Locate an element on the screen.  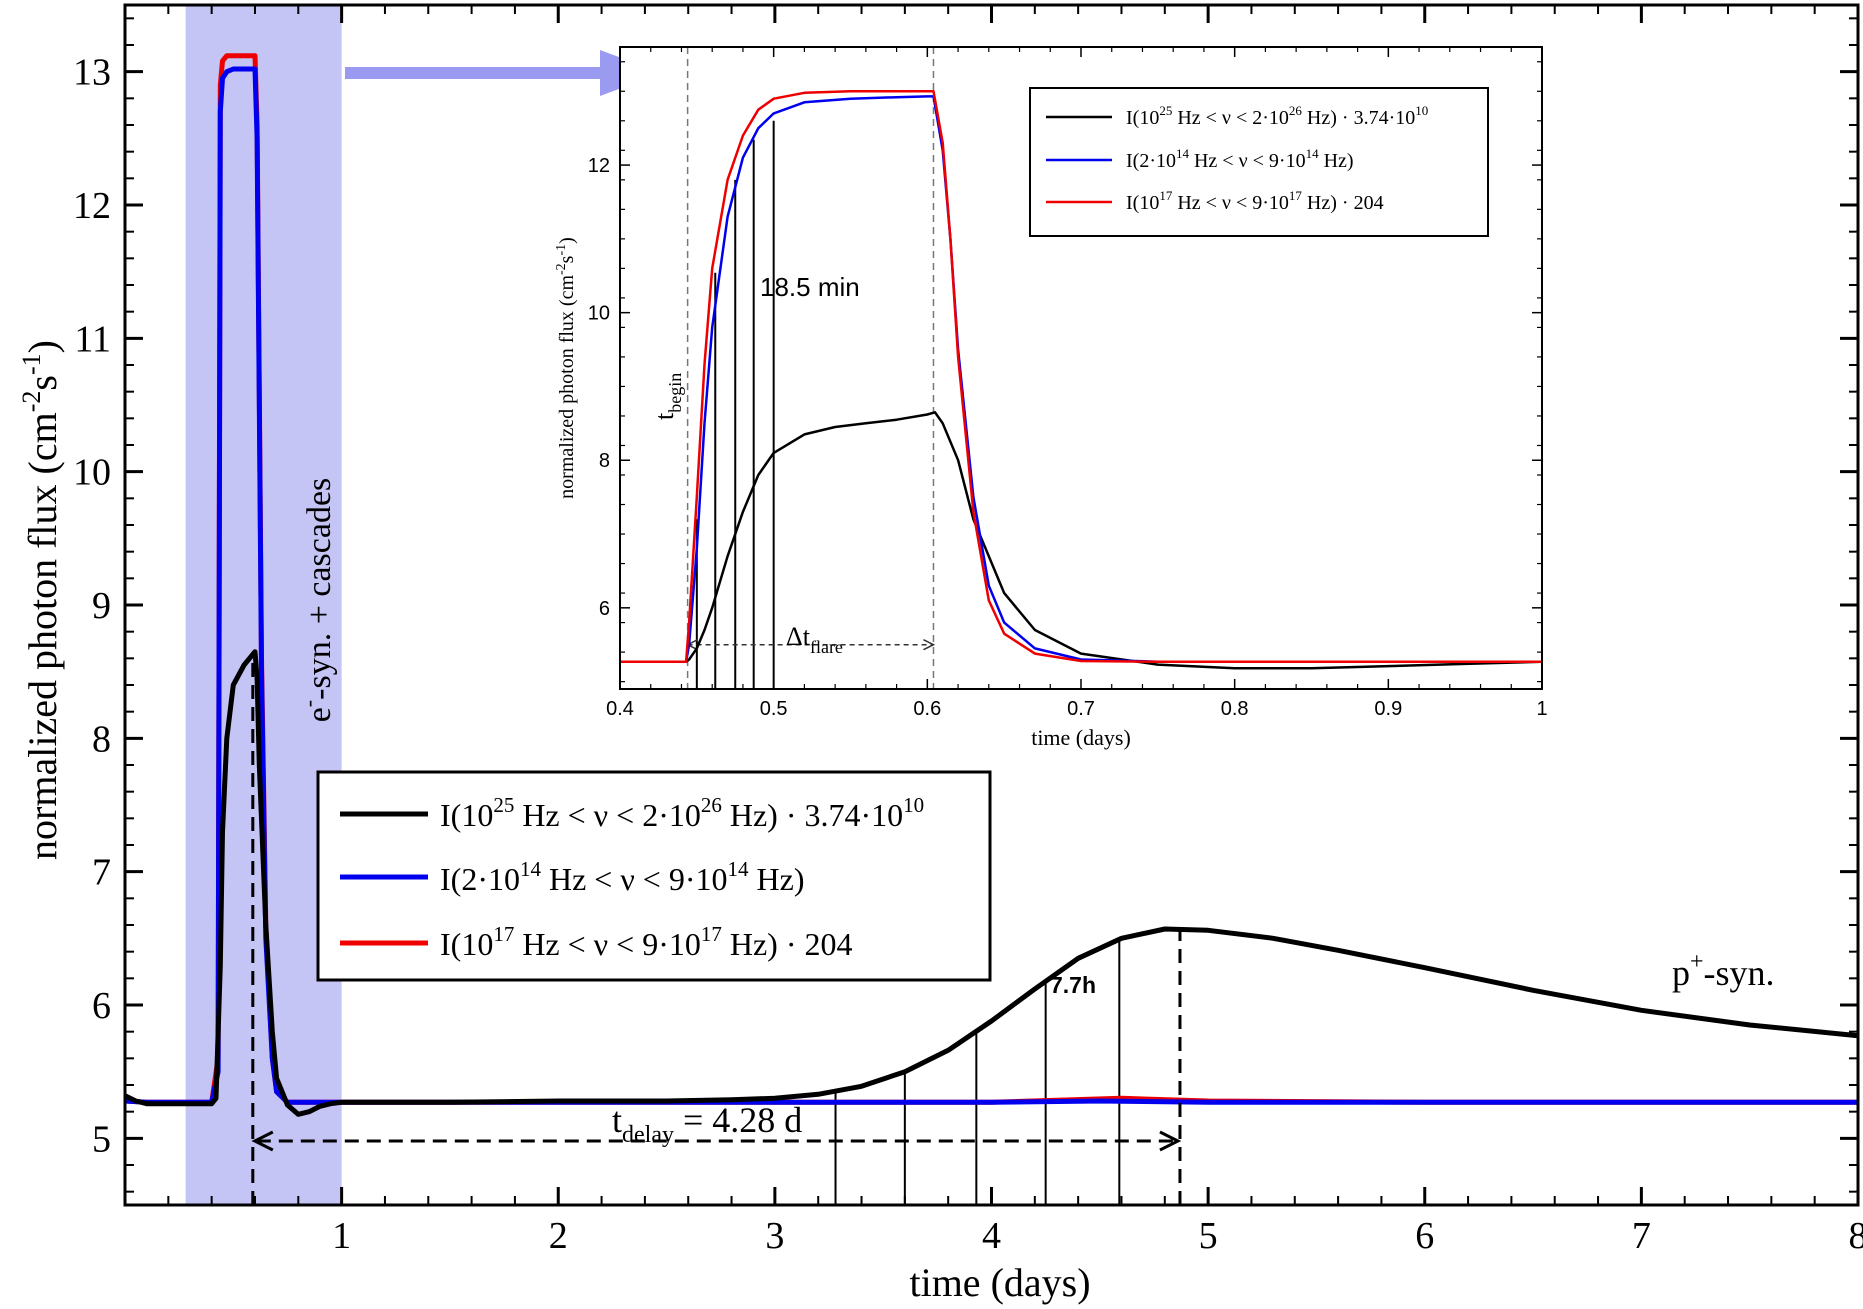
inset-y-label-mid: s is located at coordinates (567, 259).